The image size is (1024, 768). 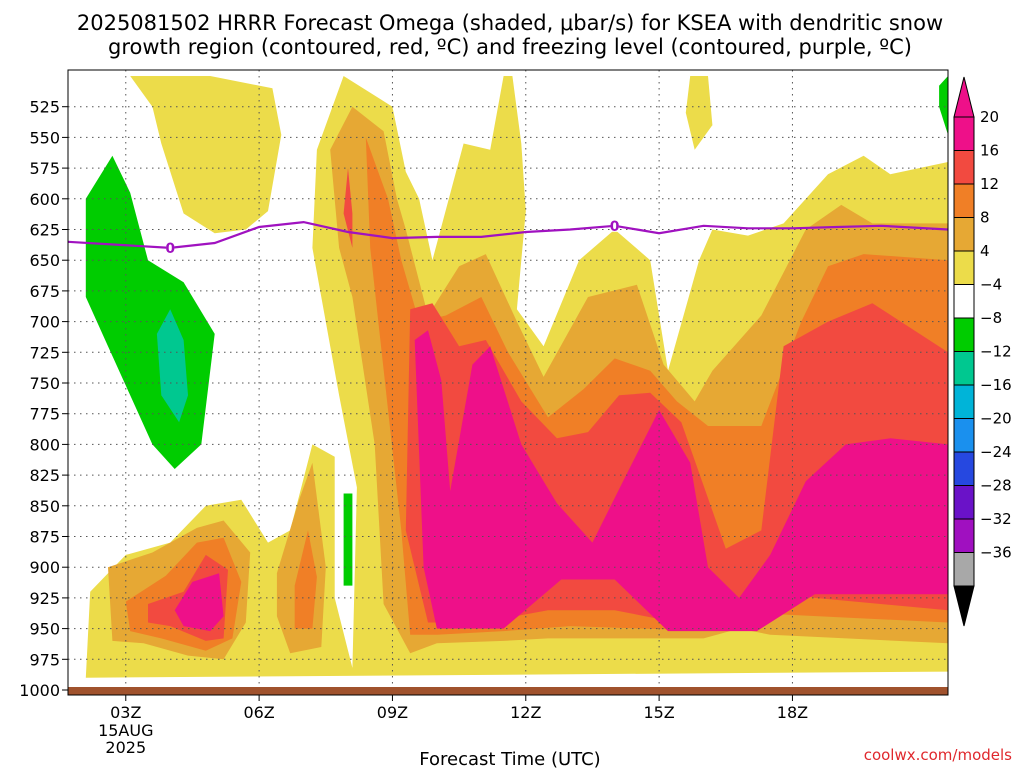 What do you see at coordinates (792, 712) in the screenshot?
I see `x-tick-label: 18Z` at bounding box center [792, 712].